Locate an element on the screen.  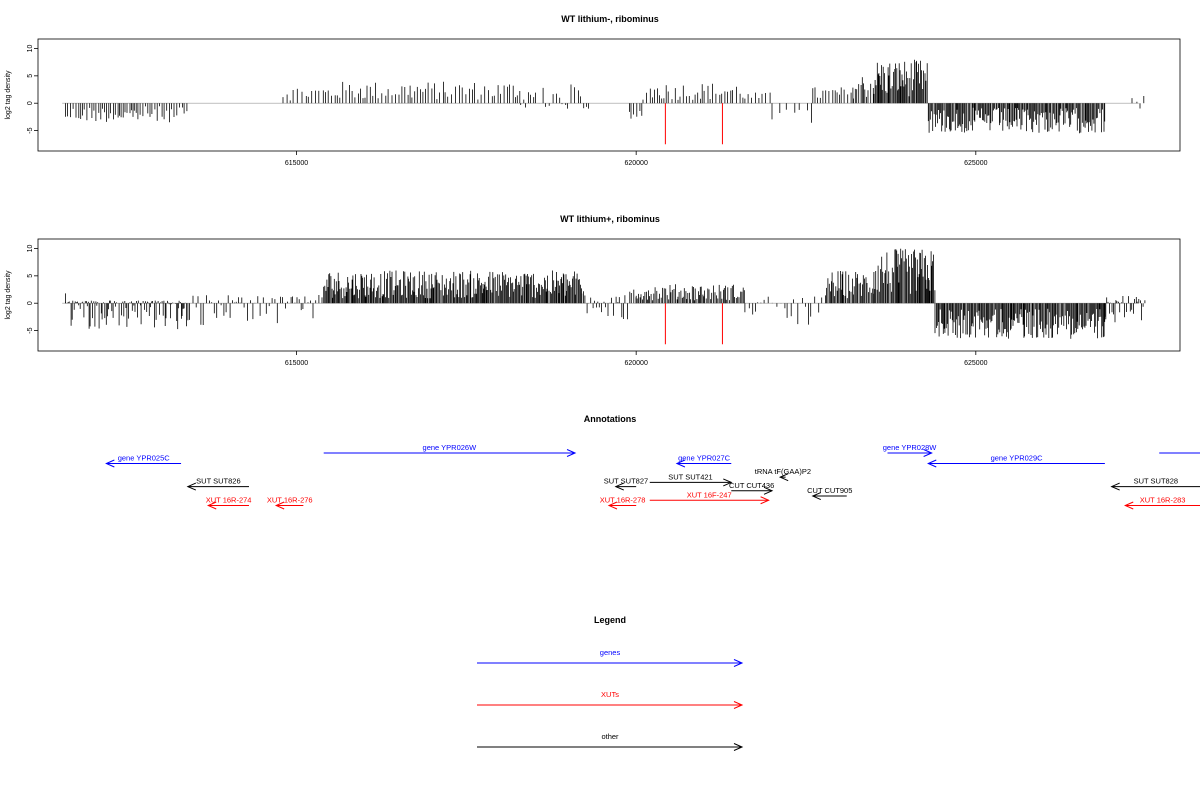
feature-label: XUT 16F-247 is located at coordinates (709, 494).